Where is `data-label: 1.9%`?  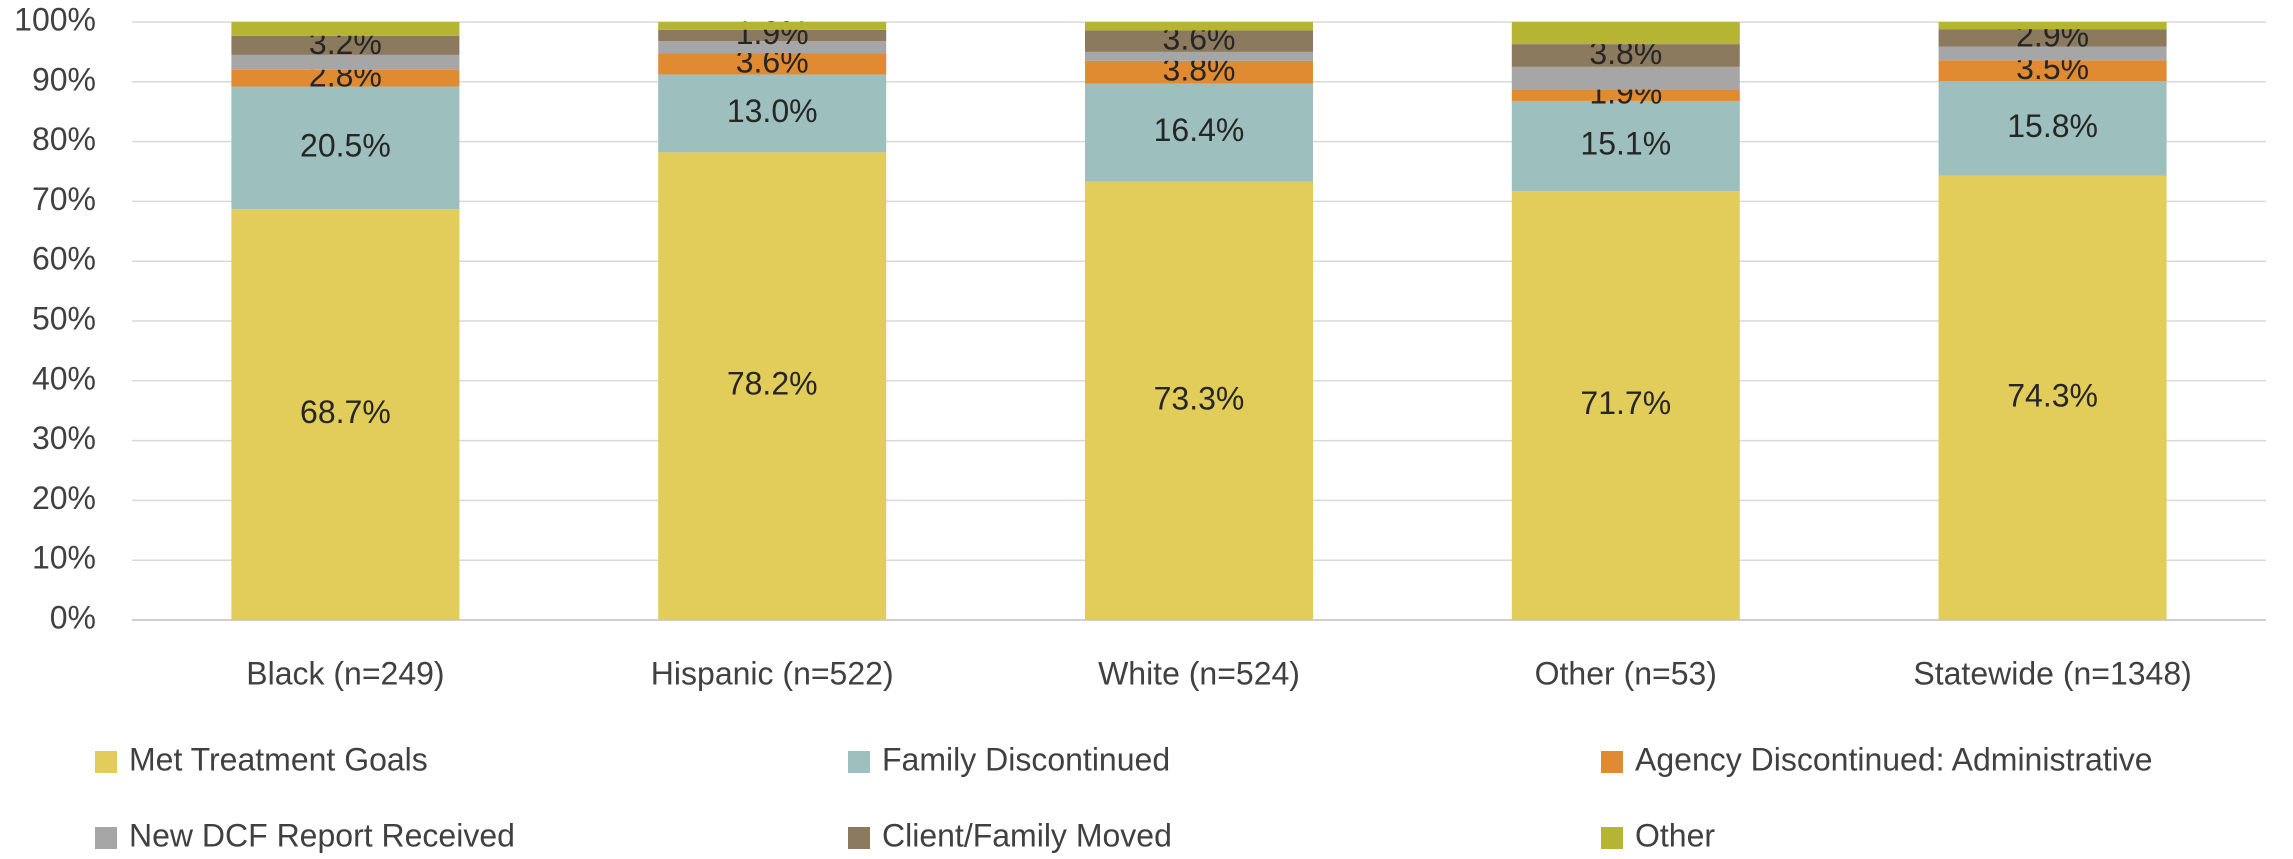 data-label: 1.9% is located at coordinates (772, 33).